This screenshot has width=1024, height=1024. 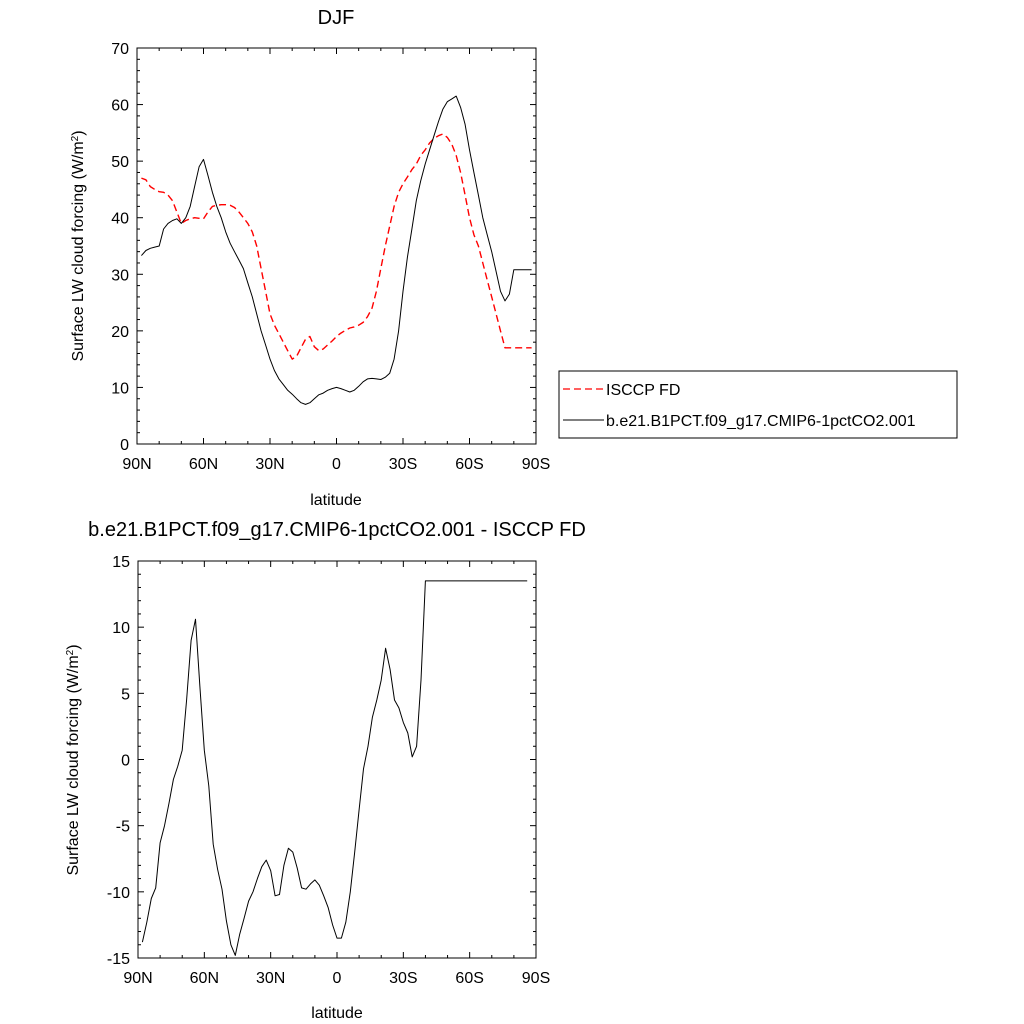 I want to click on top-y-tick-label: 40, so click(x=120, y=219).